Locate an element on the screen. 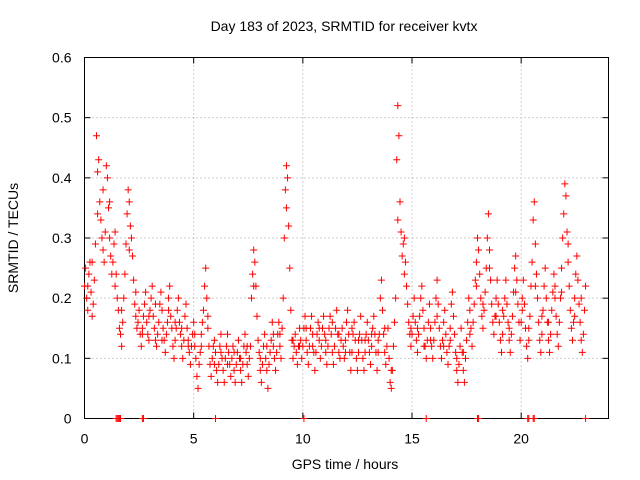 Image resolution: width=640 pixels, height=480 pixels. y-tick-label: 0.2 is located at coordinates (62, 298).